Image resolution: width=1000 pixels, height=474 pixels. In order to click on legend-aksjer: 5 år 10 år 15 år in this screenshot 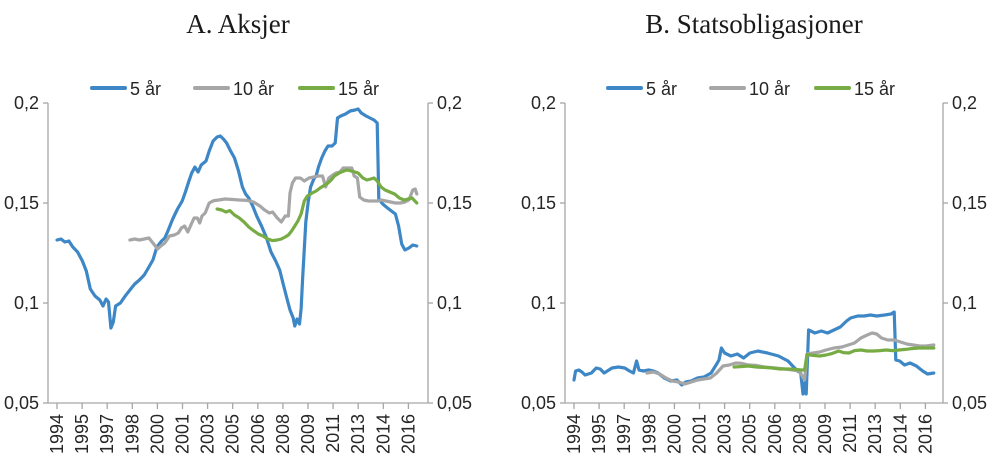, I will do `click(234, 89)`.